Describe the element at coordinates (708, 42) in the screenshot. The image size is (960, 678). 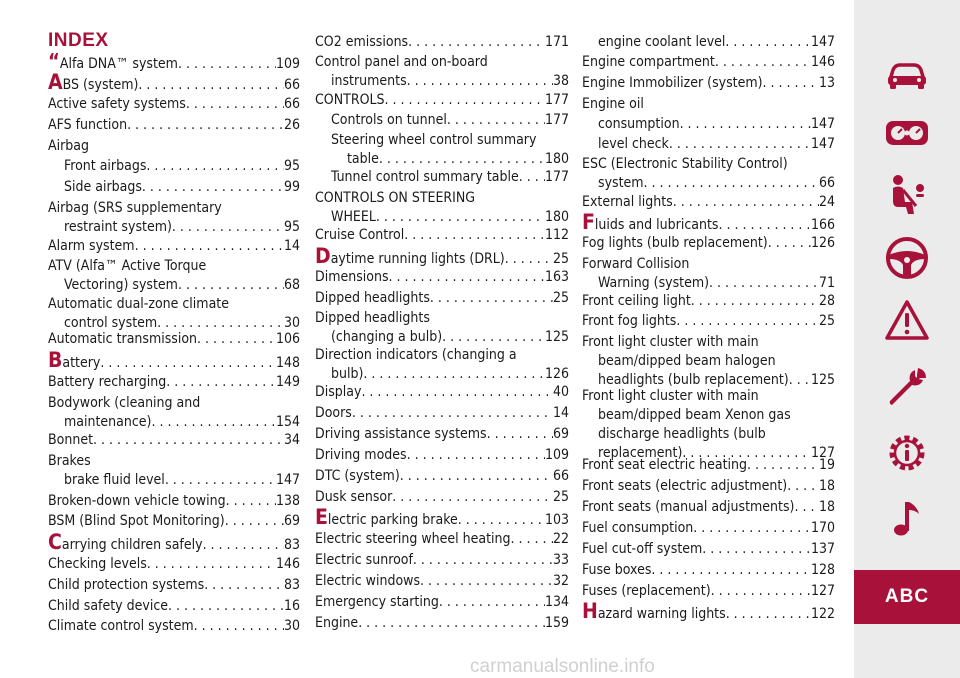
I see `index-entry: engine coolant level 147` at that location.